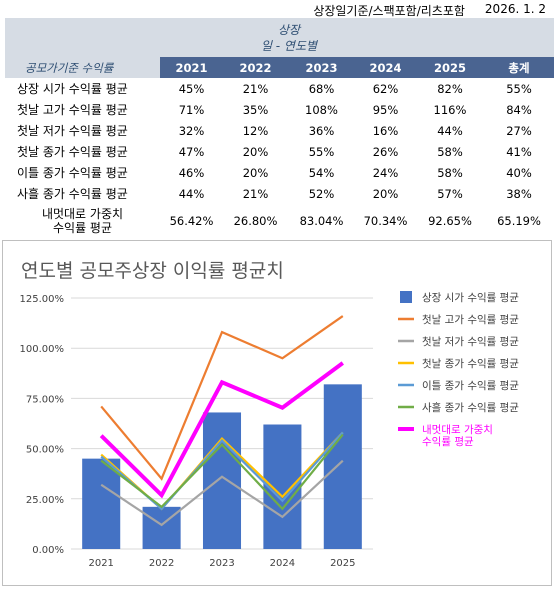  Describe the element at coordinates (48, 550) in the screenshot. I see `y-tick-label: 0.00%` at that location.